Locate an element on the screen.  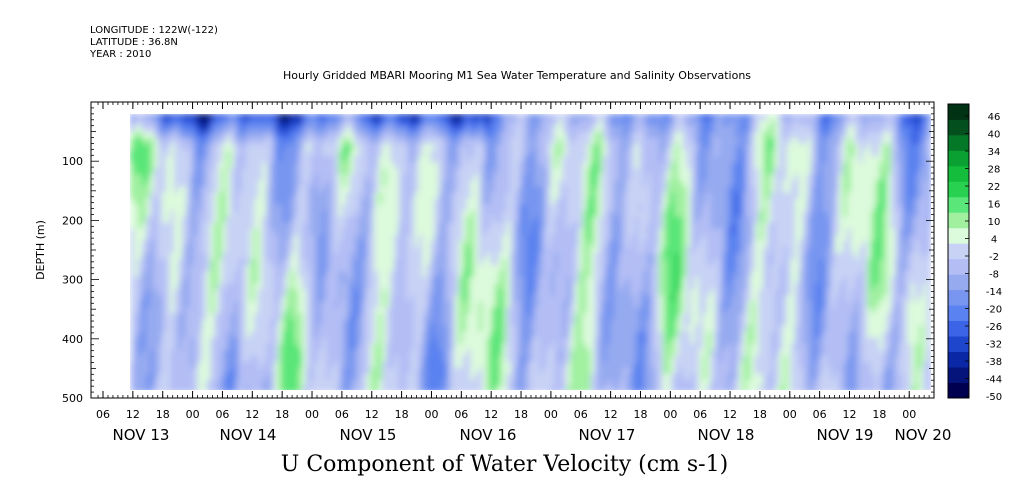
x-day-label: NOV 14 is located at coordinates (248, 435).